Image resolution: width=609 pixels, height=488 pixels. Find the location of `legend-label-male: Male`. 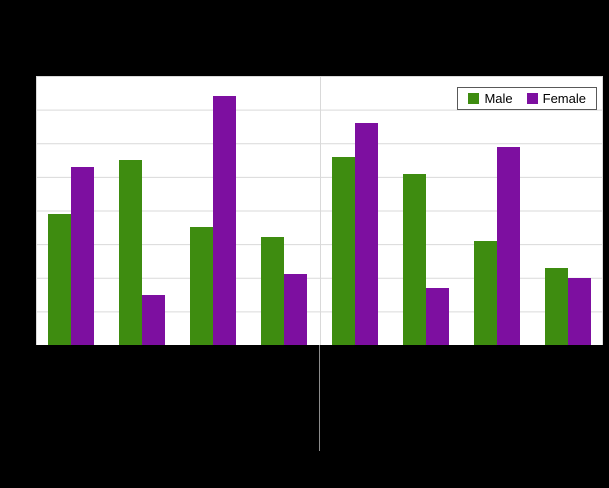

legend-label-male: Male is located at coordinates (498, 98).